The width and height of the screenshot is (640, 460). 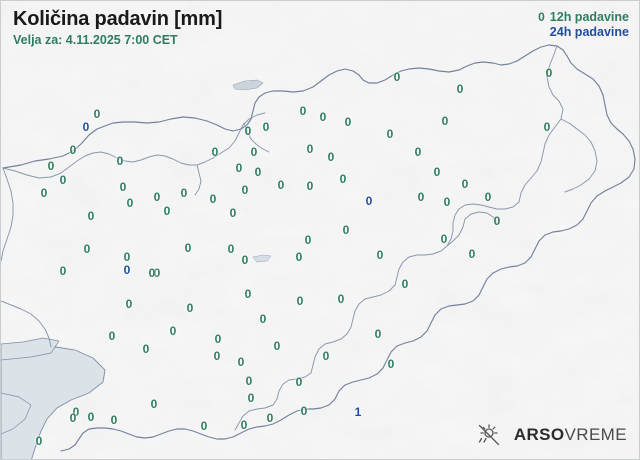 What do you see at coordinates (595, 434) in the screenshot?
I see `brand-vreme: VREME` at bounding box center [595, 434].